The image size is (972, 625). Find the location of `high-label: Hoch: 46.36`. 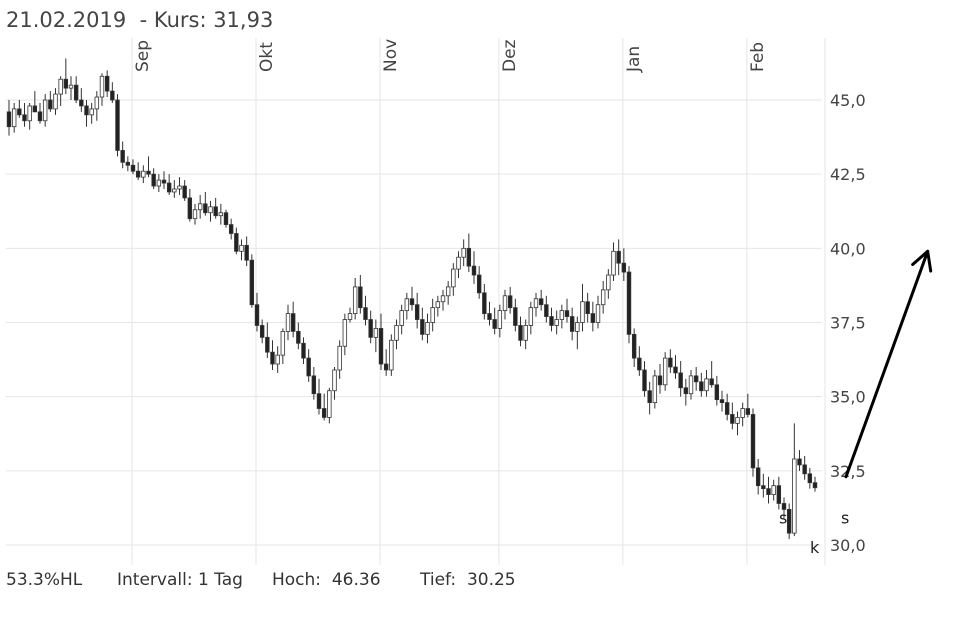

high-label: Hoch: 46.36 is located at coordinates (326, 580).